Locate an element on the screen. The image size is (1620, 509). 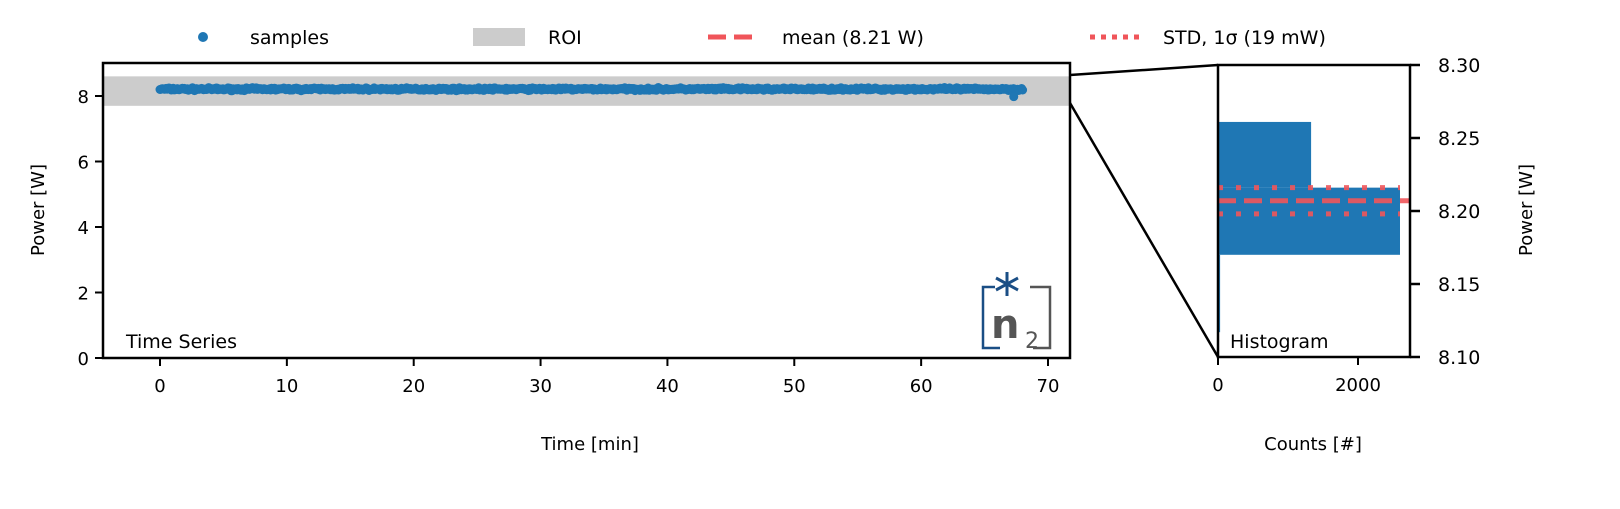
ts-xtick-label: 30 is located at coordinates (540, 386).